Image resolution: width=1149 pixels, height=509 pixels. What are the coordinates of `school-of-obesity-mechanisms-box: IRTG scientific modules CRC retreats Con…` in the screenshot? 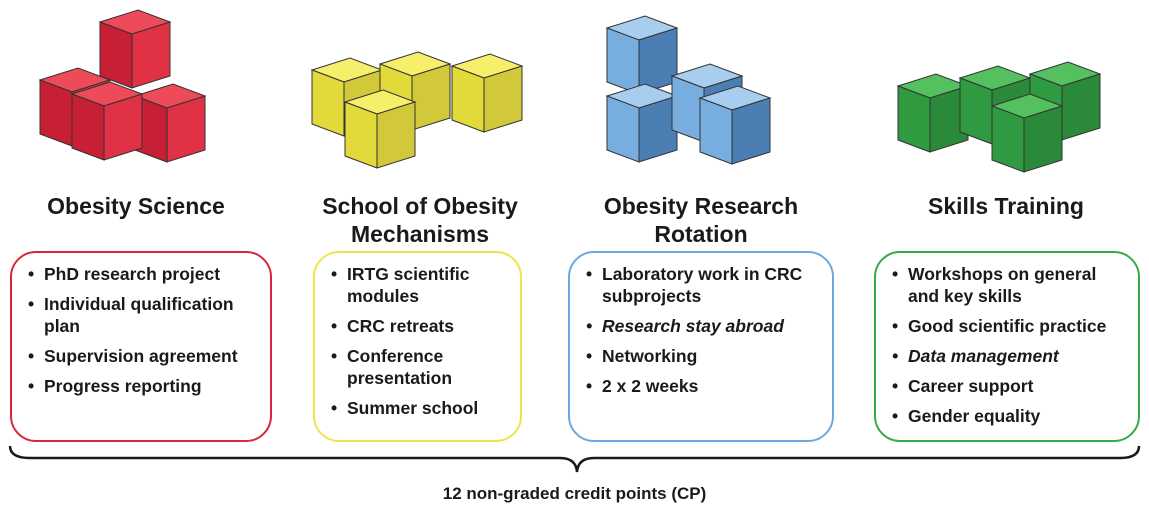 It's located at (417, 346).